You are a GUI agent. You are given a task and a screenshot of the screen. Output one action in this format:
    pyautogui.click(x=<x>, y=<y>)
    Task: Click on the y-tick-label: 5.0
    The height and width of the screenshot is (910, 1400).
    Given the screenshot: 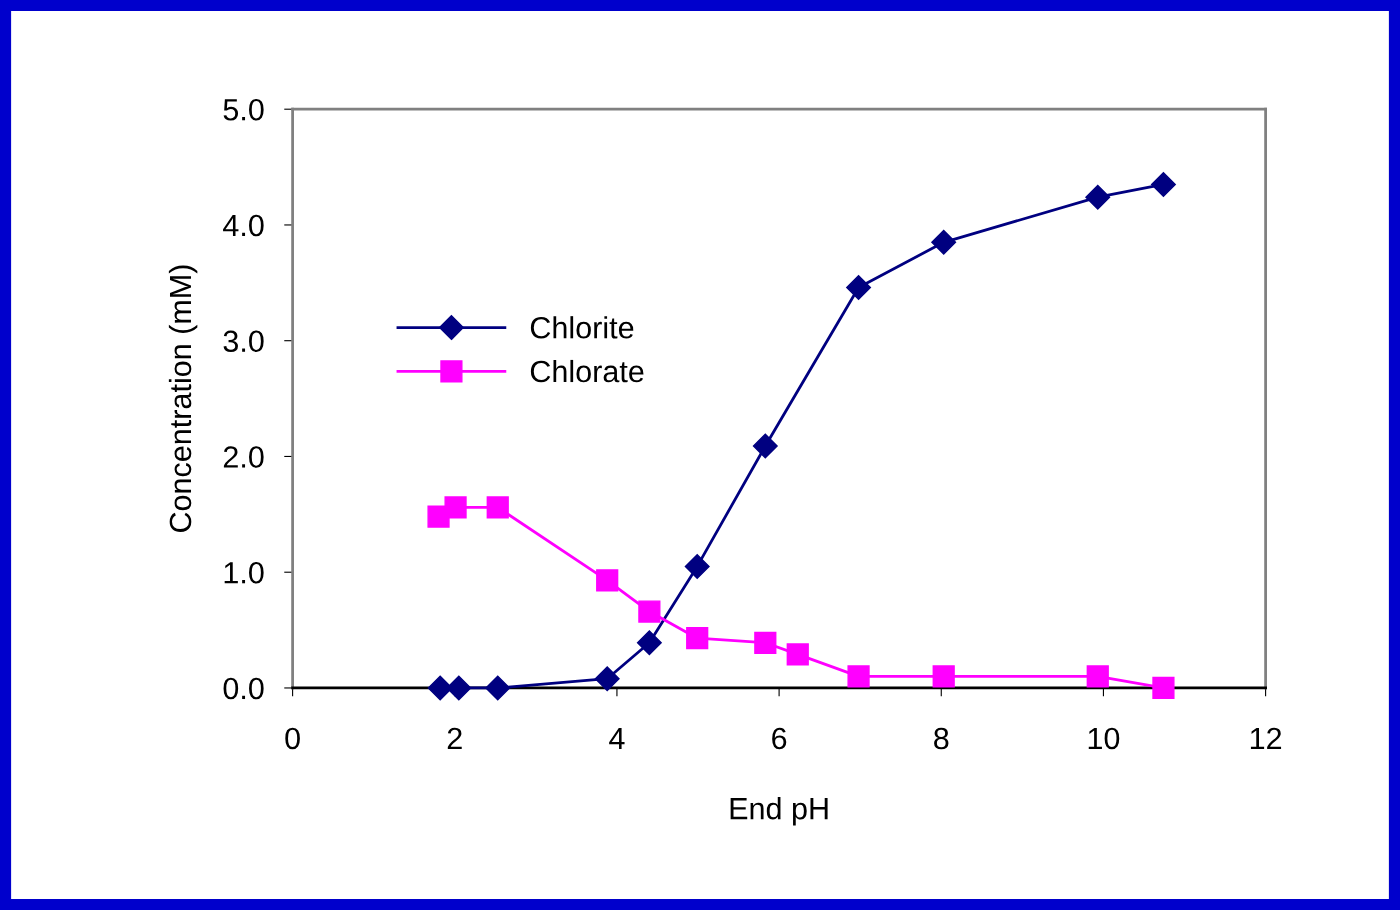 What is the action you would take?
    pyautogui.click(x=243, y=109)
    